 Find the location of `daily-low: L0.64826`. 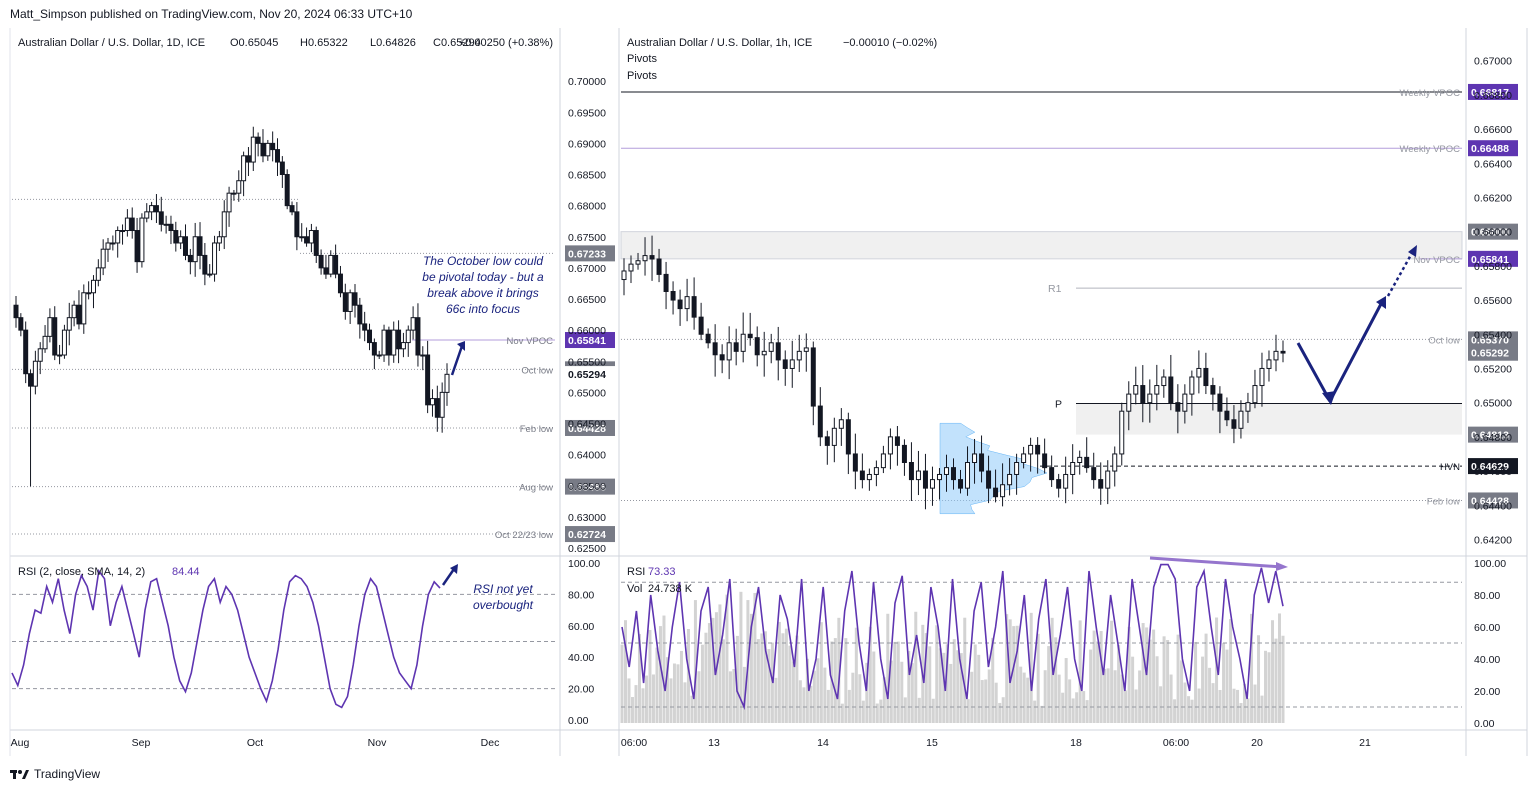

daily-low: L0.64826 is located at coordinates (393, 43).